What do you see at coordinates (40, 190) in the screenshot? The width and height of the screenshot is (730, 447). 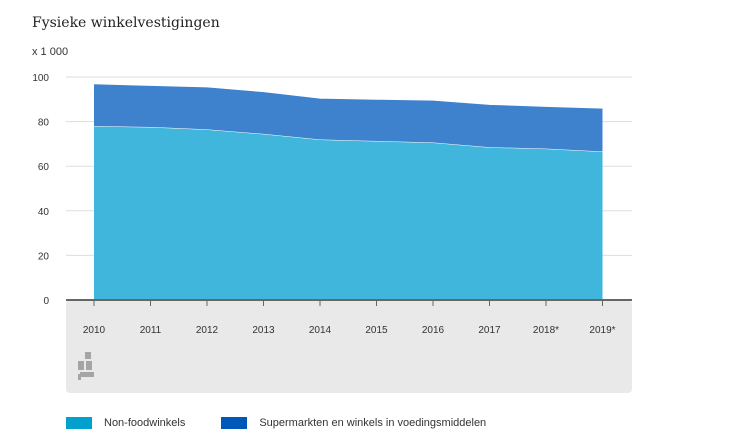 I see `y-tick-labels: 0 20 40 60 80 100` at bounding box center [40, 190].